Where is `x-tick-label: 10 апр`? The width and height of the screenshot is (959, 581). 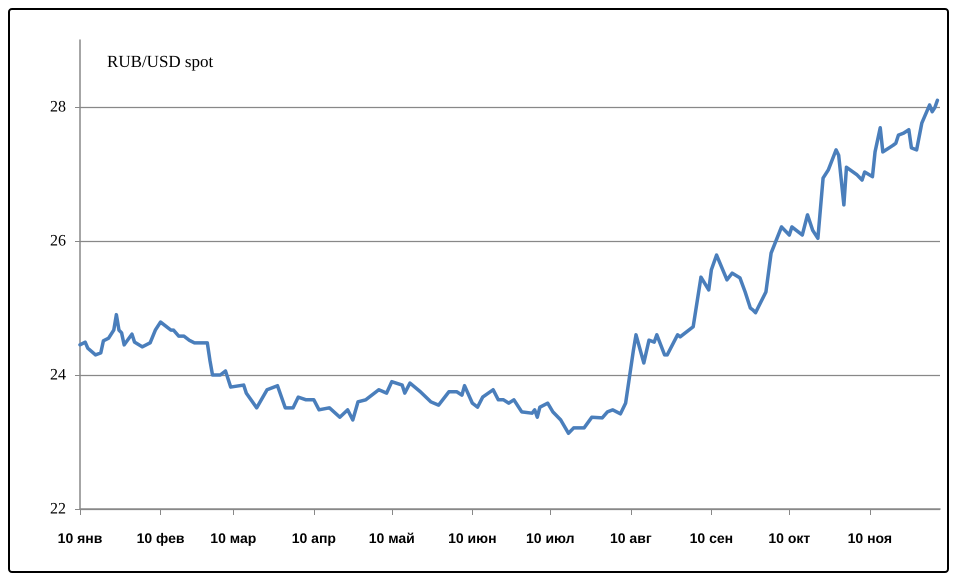
x-tick-label: 10 апр is located at coordinates (314, 538).